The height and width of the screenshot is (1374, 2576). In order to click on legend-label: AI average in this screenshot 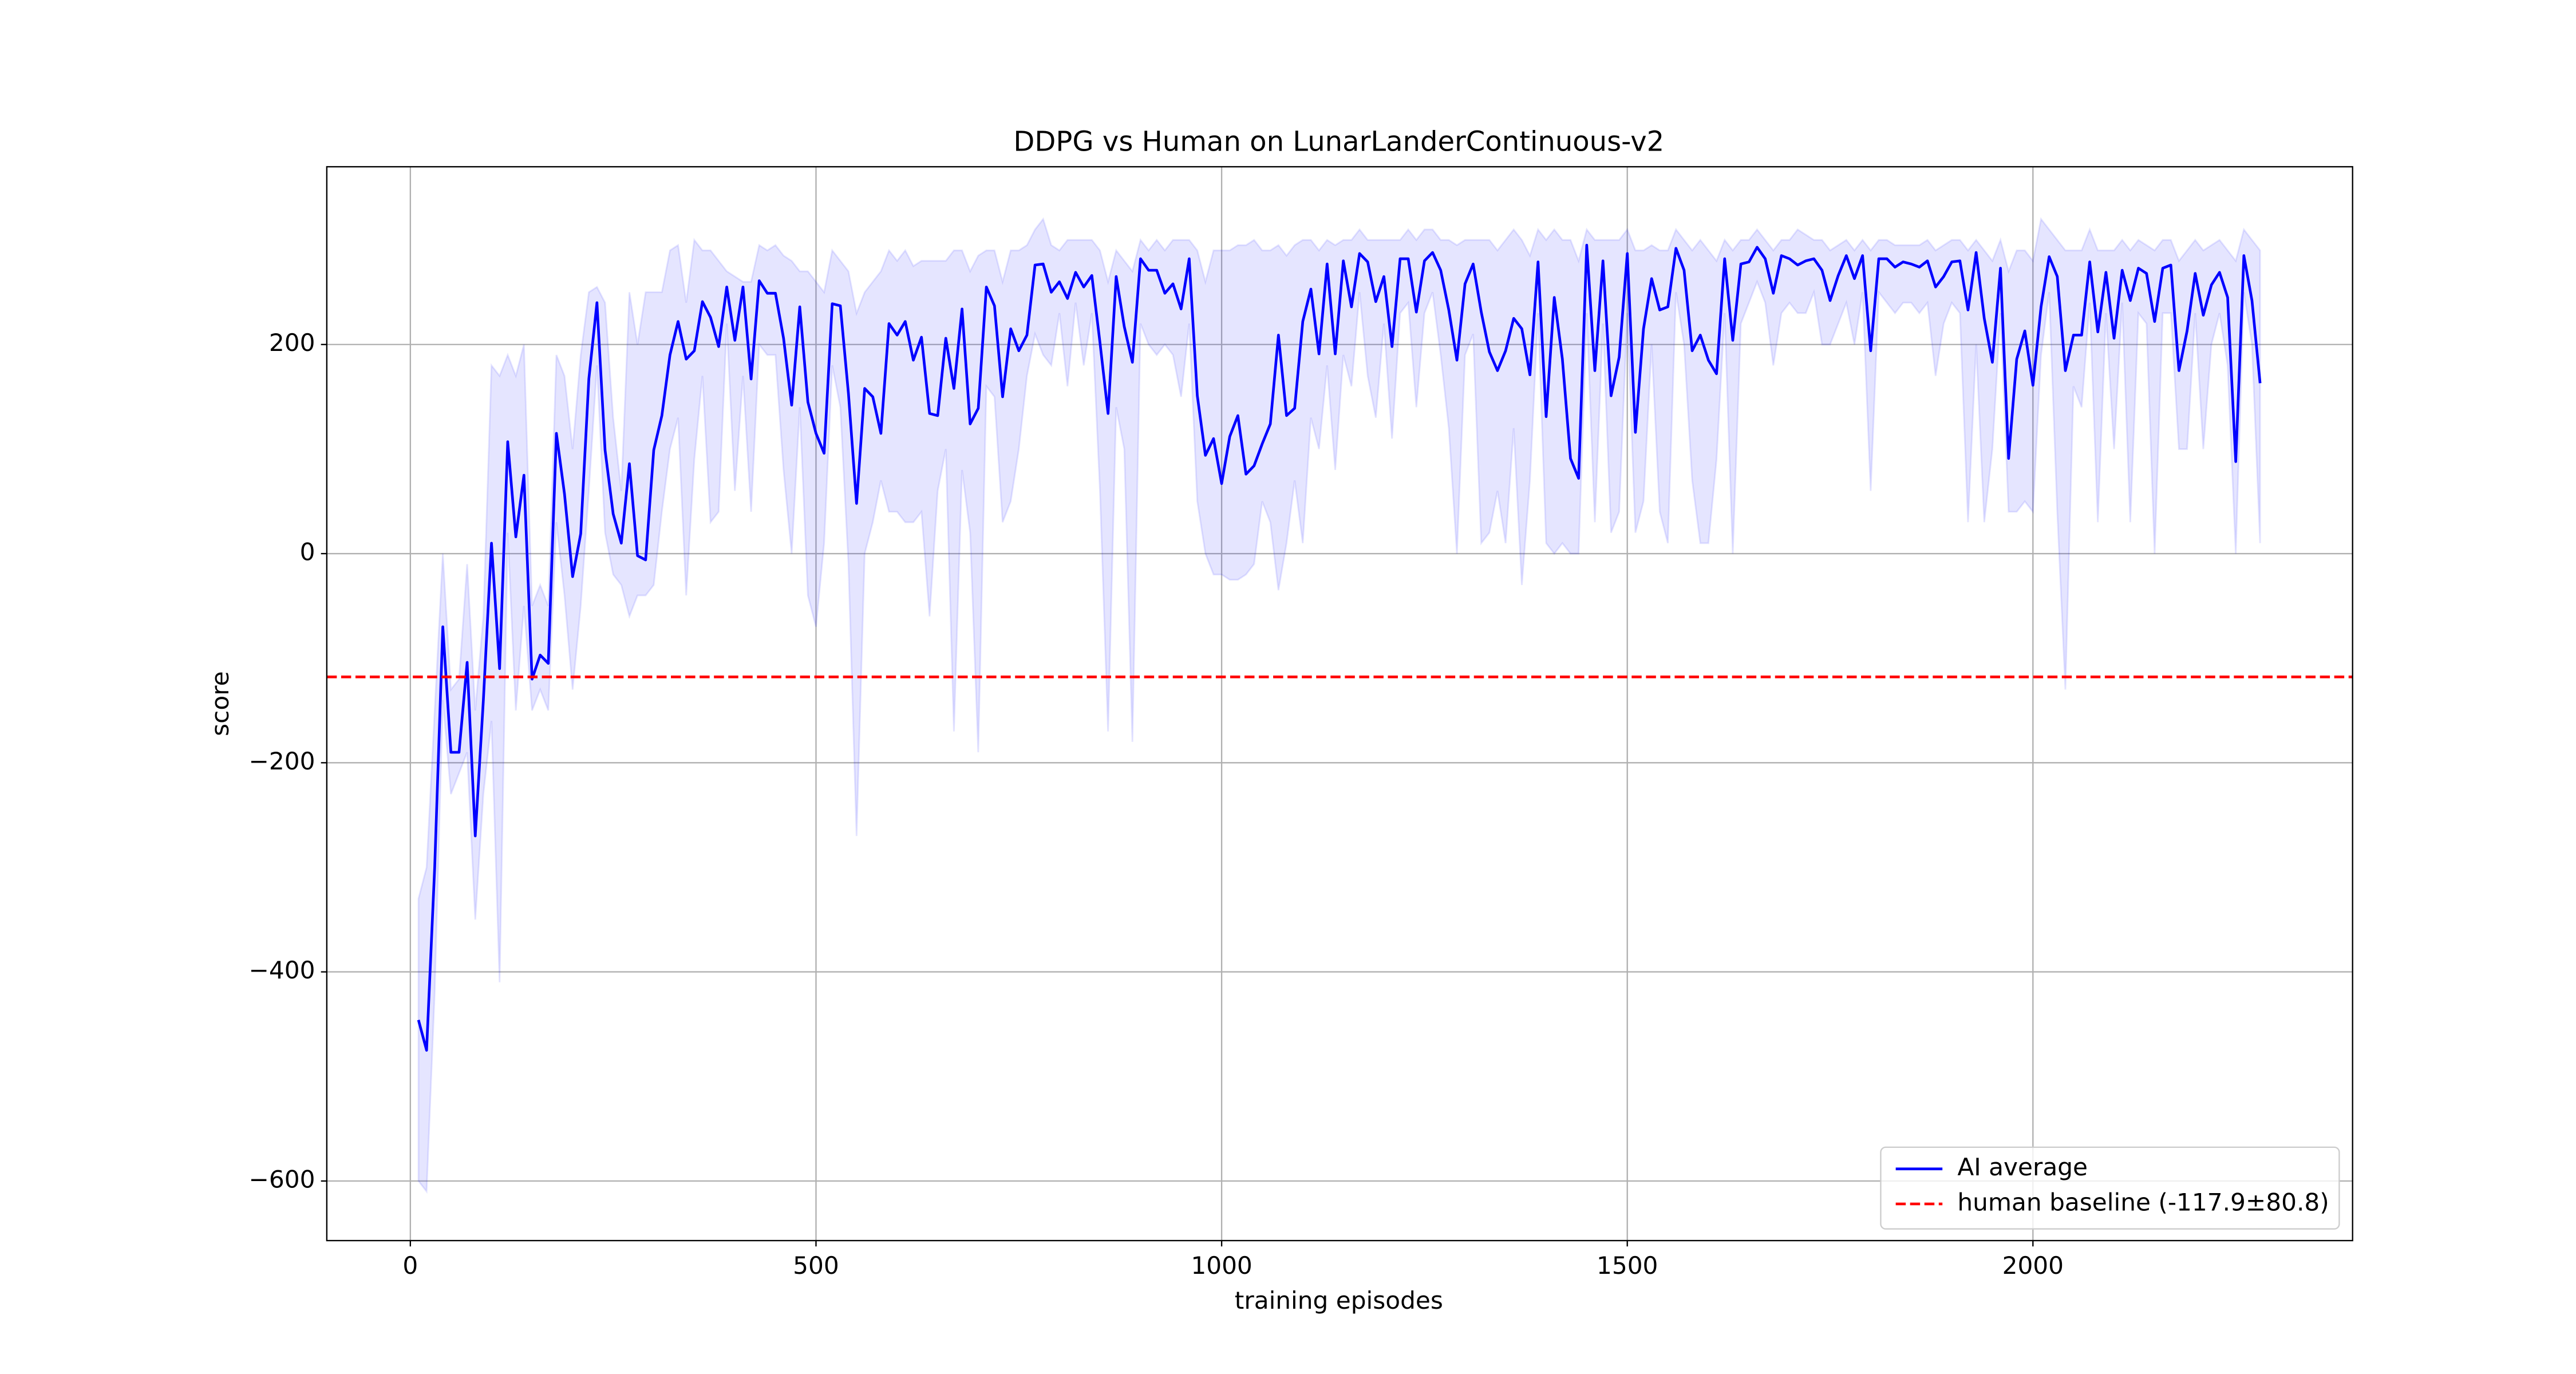, I will do `click(2022, 1167)`.